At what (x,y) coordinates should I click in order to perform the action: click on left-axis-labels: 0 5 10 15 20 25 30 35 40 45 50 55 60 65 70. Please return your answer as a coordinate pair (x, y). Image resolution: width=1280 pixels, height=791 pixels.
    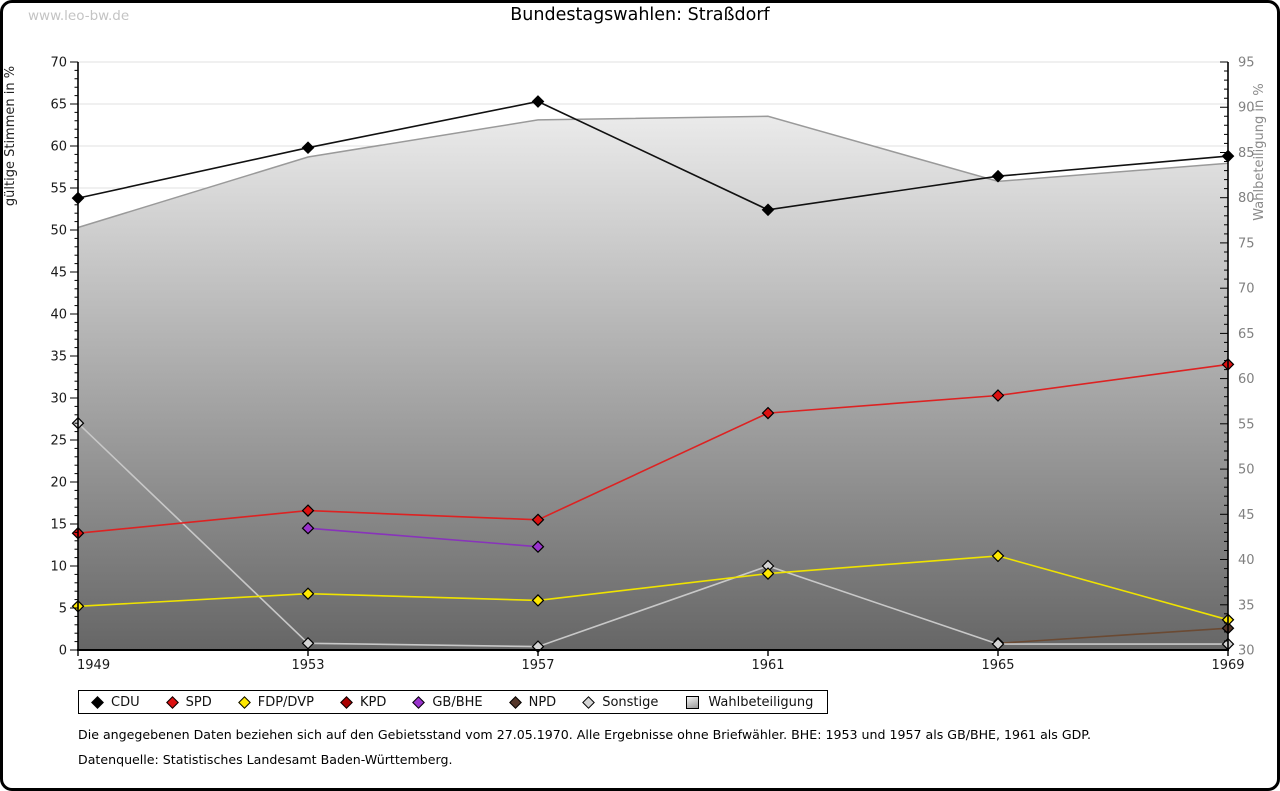
    Looking at the image, I should click on (58, 357).